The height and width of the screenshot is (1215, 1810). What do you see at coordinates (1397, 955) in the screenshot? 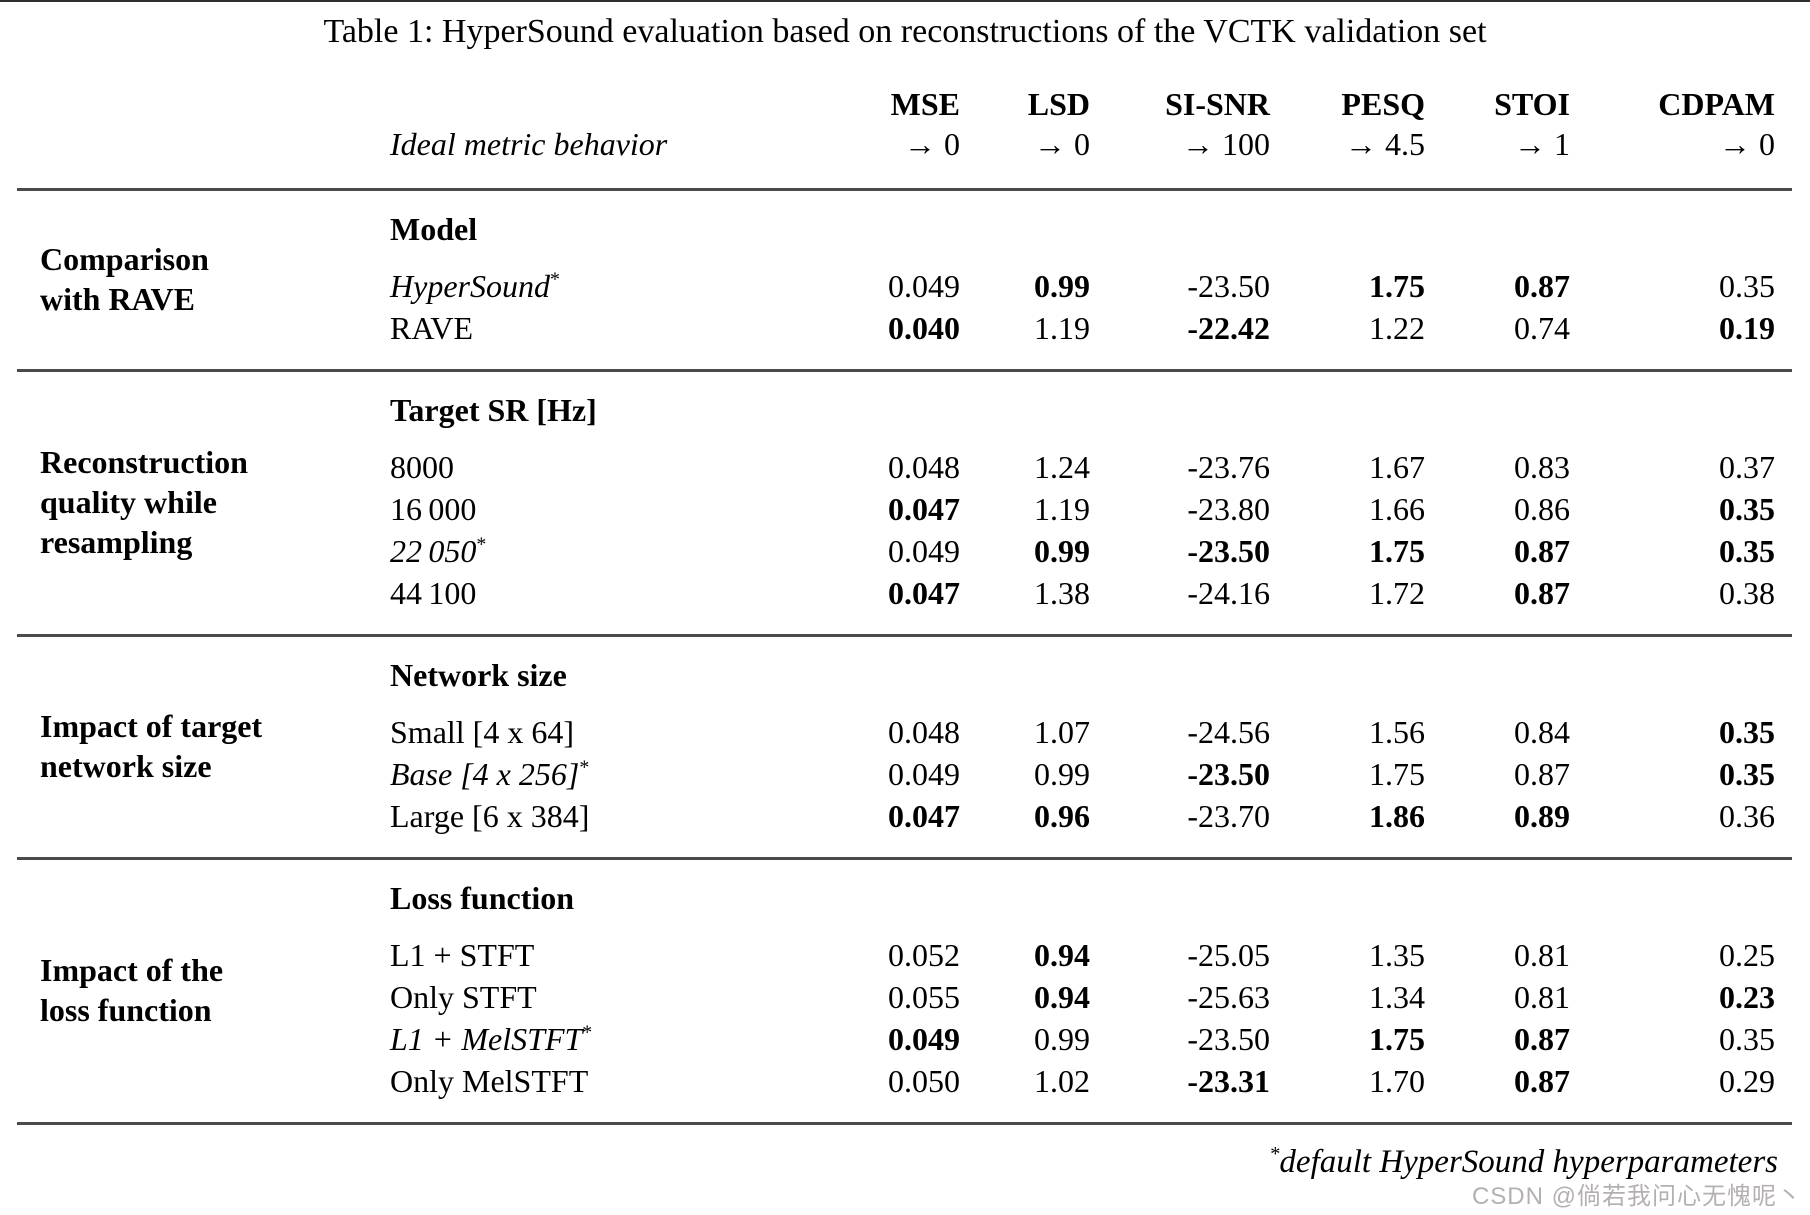
I see `metric-value: 1.35` at bounding box center [1397, 955].